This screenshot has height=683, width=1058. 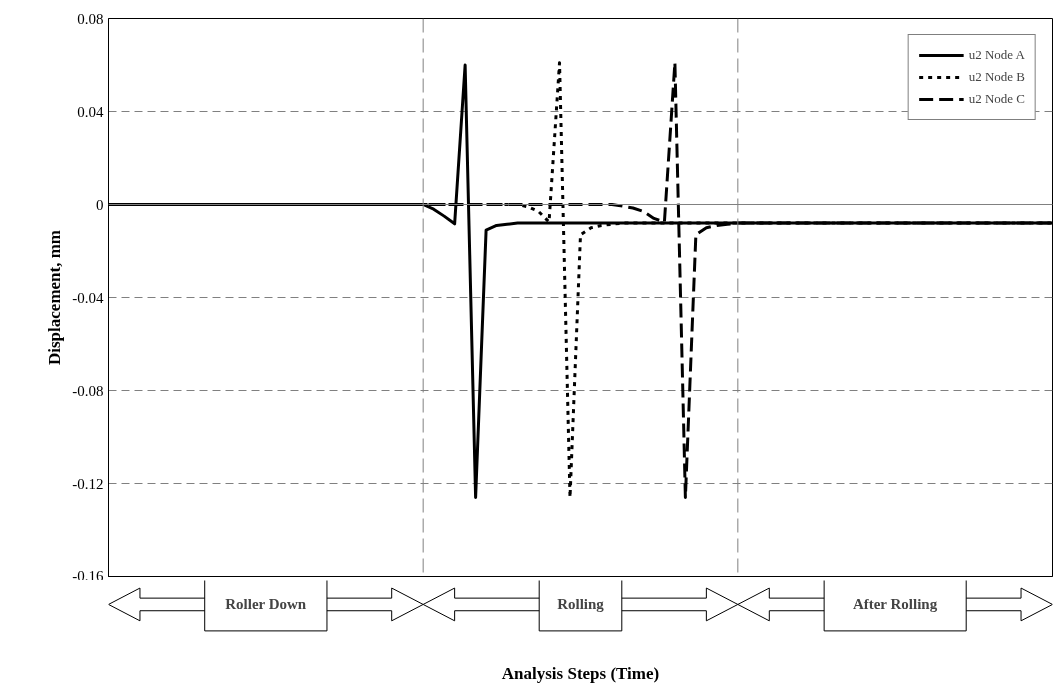 I want to click on text: After Rolling, so click(x=895, y=604).